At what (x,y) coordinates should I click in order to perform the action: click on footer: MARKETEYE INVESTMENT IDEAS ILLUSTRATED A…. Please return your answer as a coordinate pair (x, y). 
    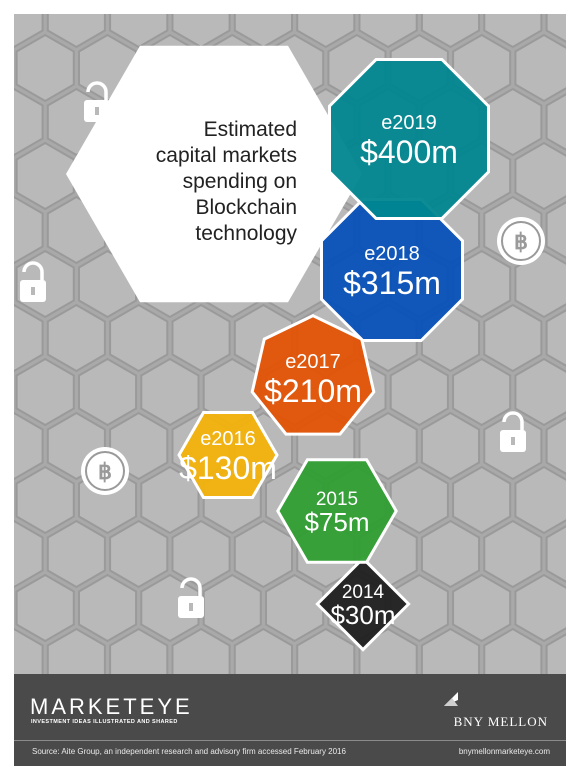
    Looking at the image, I should click on (290, 720).